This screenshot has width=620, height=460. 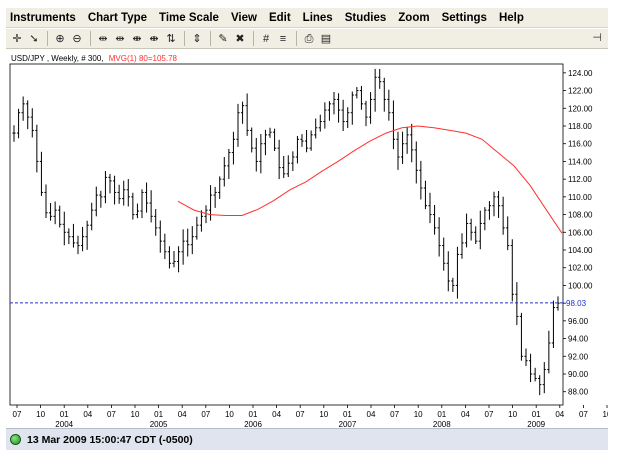 What do you see at coordinates (43, 17) in the screenshot?
I see `menu-instruments: Instruments` at bounding box center [43, 17].